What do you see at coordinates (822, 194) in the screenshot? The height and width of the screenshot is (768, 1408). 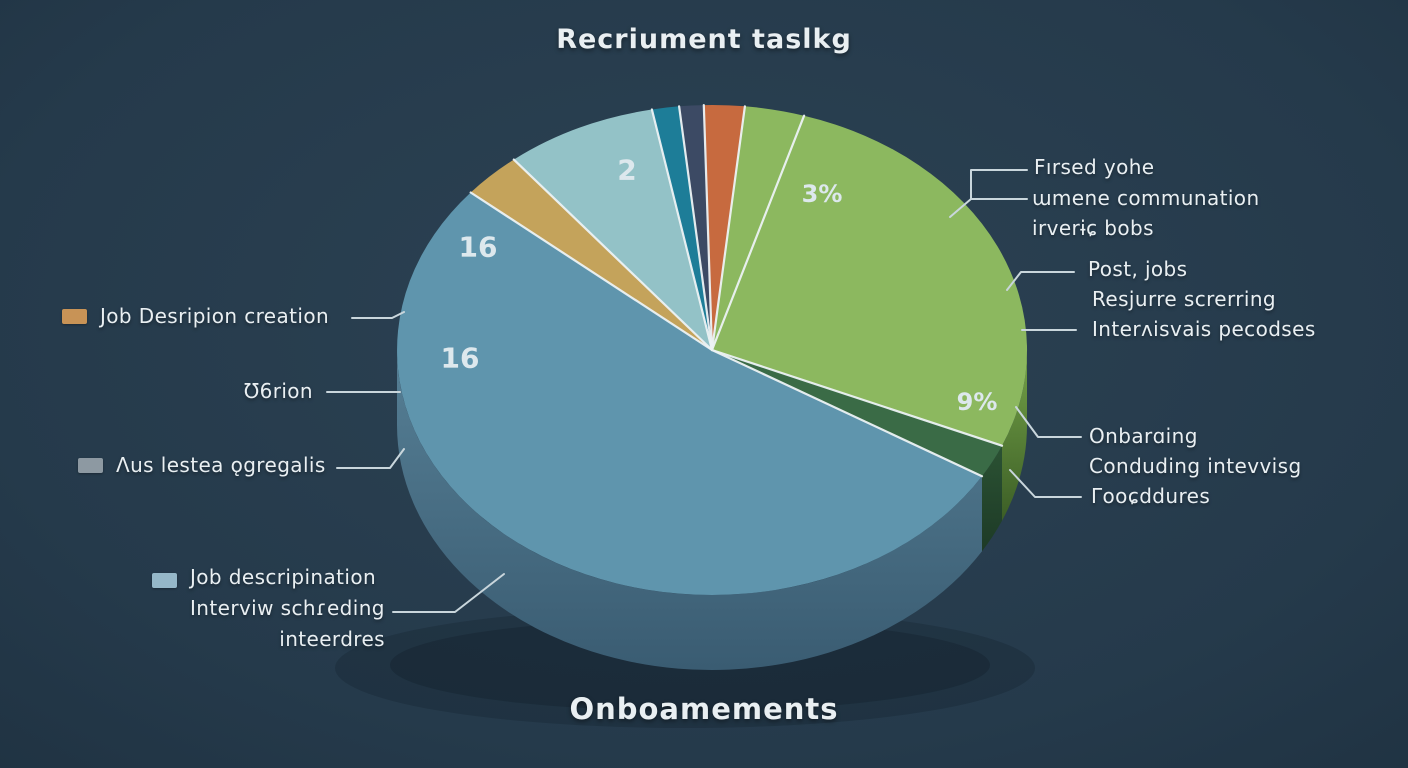 I see `slice-value-label: 3%` at bounding box center [822, 194].